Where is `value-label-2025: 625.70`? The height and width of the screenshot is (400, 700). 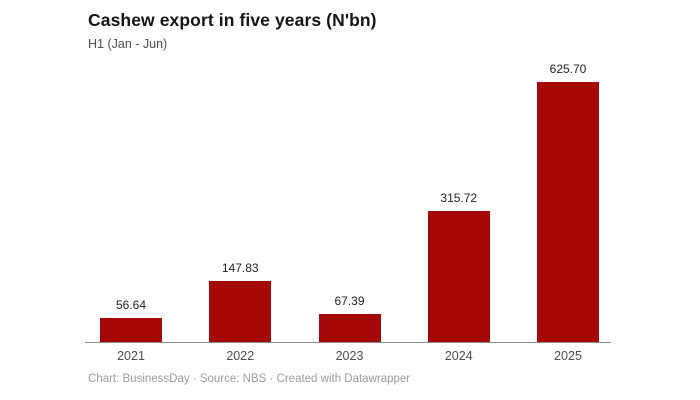
value-label-2025: 625.70 is located at coordinates (568, 69).